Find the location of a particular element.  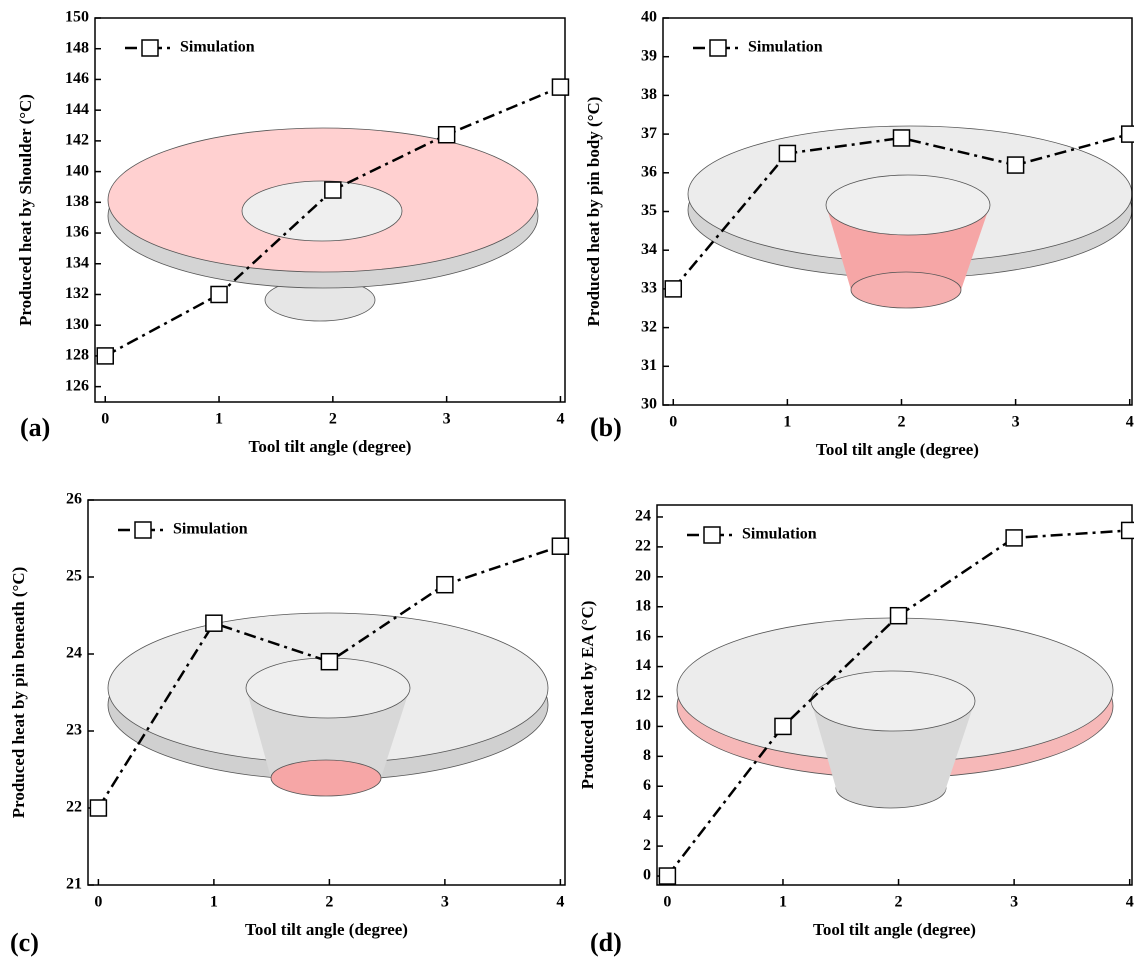

y-axis-title: Produced heat by Shoulder (°C) is located at coordinates (25, 210).